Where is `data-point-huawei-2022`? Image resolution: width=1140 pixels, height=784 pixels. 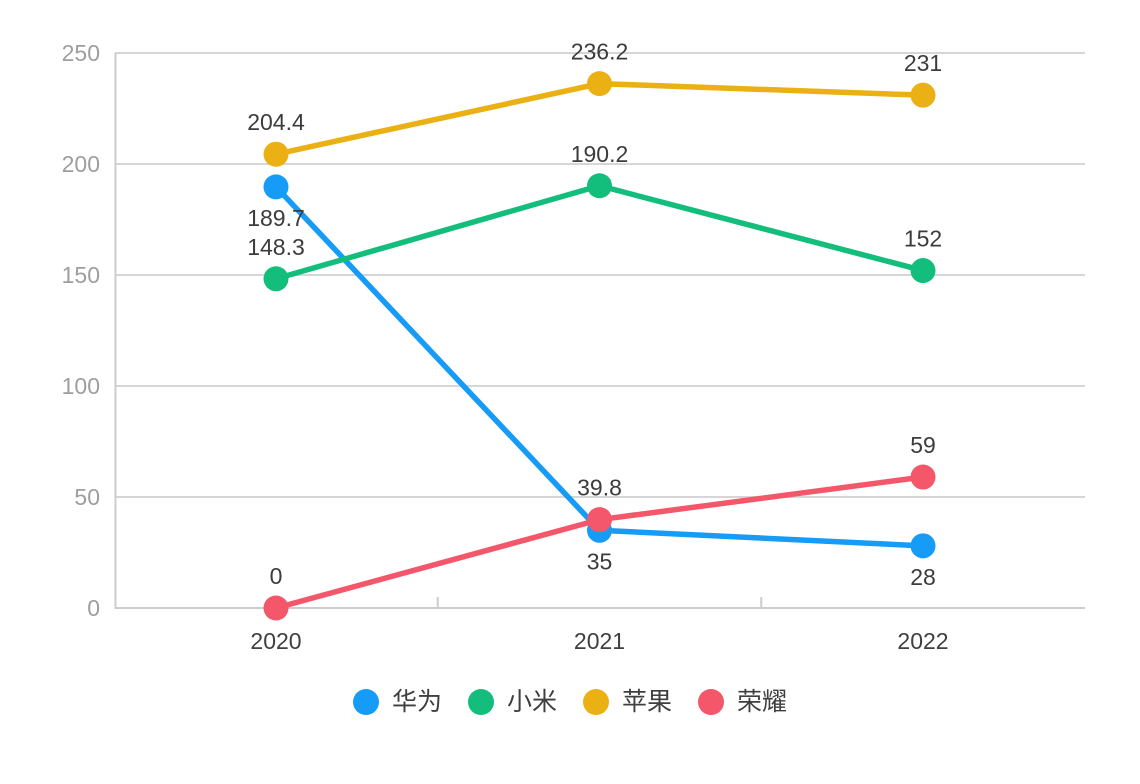
data-point-huawei-2022 is located at coordinates (923, 546).